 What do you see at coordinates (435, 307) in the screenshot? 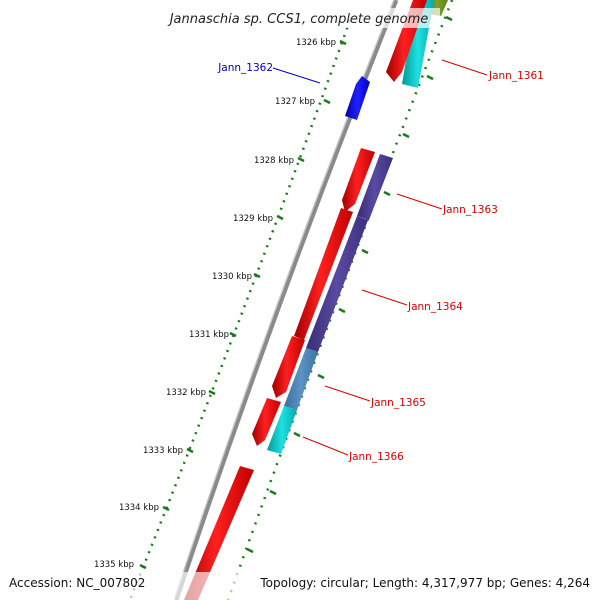
I see `gene-label-jann-1364: Jann_1364` at bounding box center [435, 307].